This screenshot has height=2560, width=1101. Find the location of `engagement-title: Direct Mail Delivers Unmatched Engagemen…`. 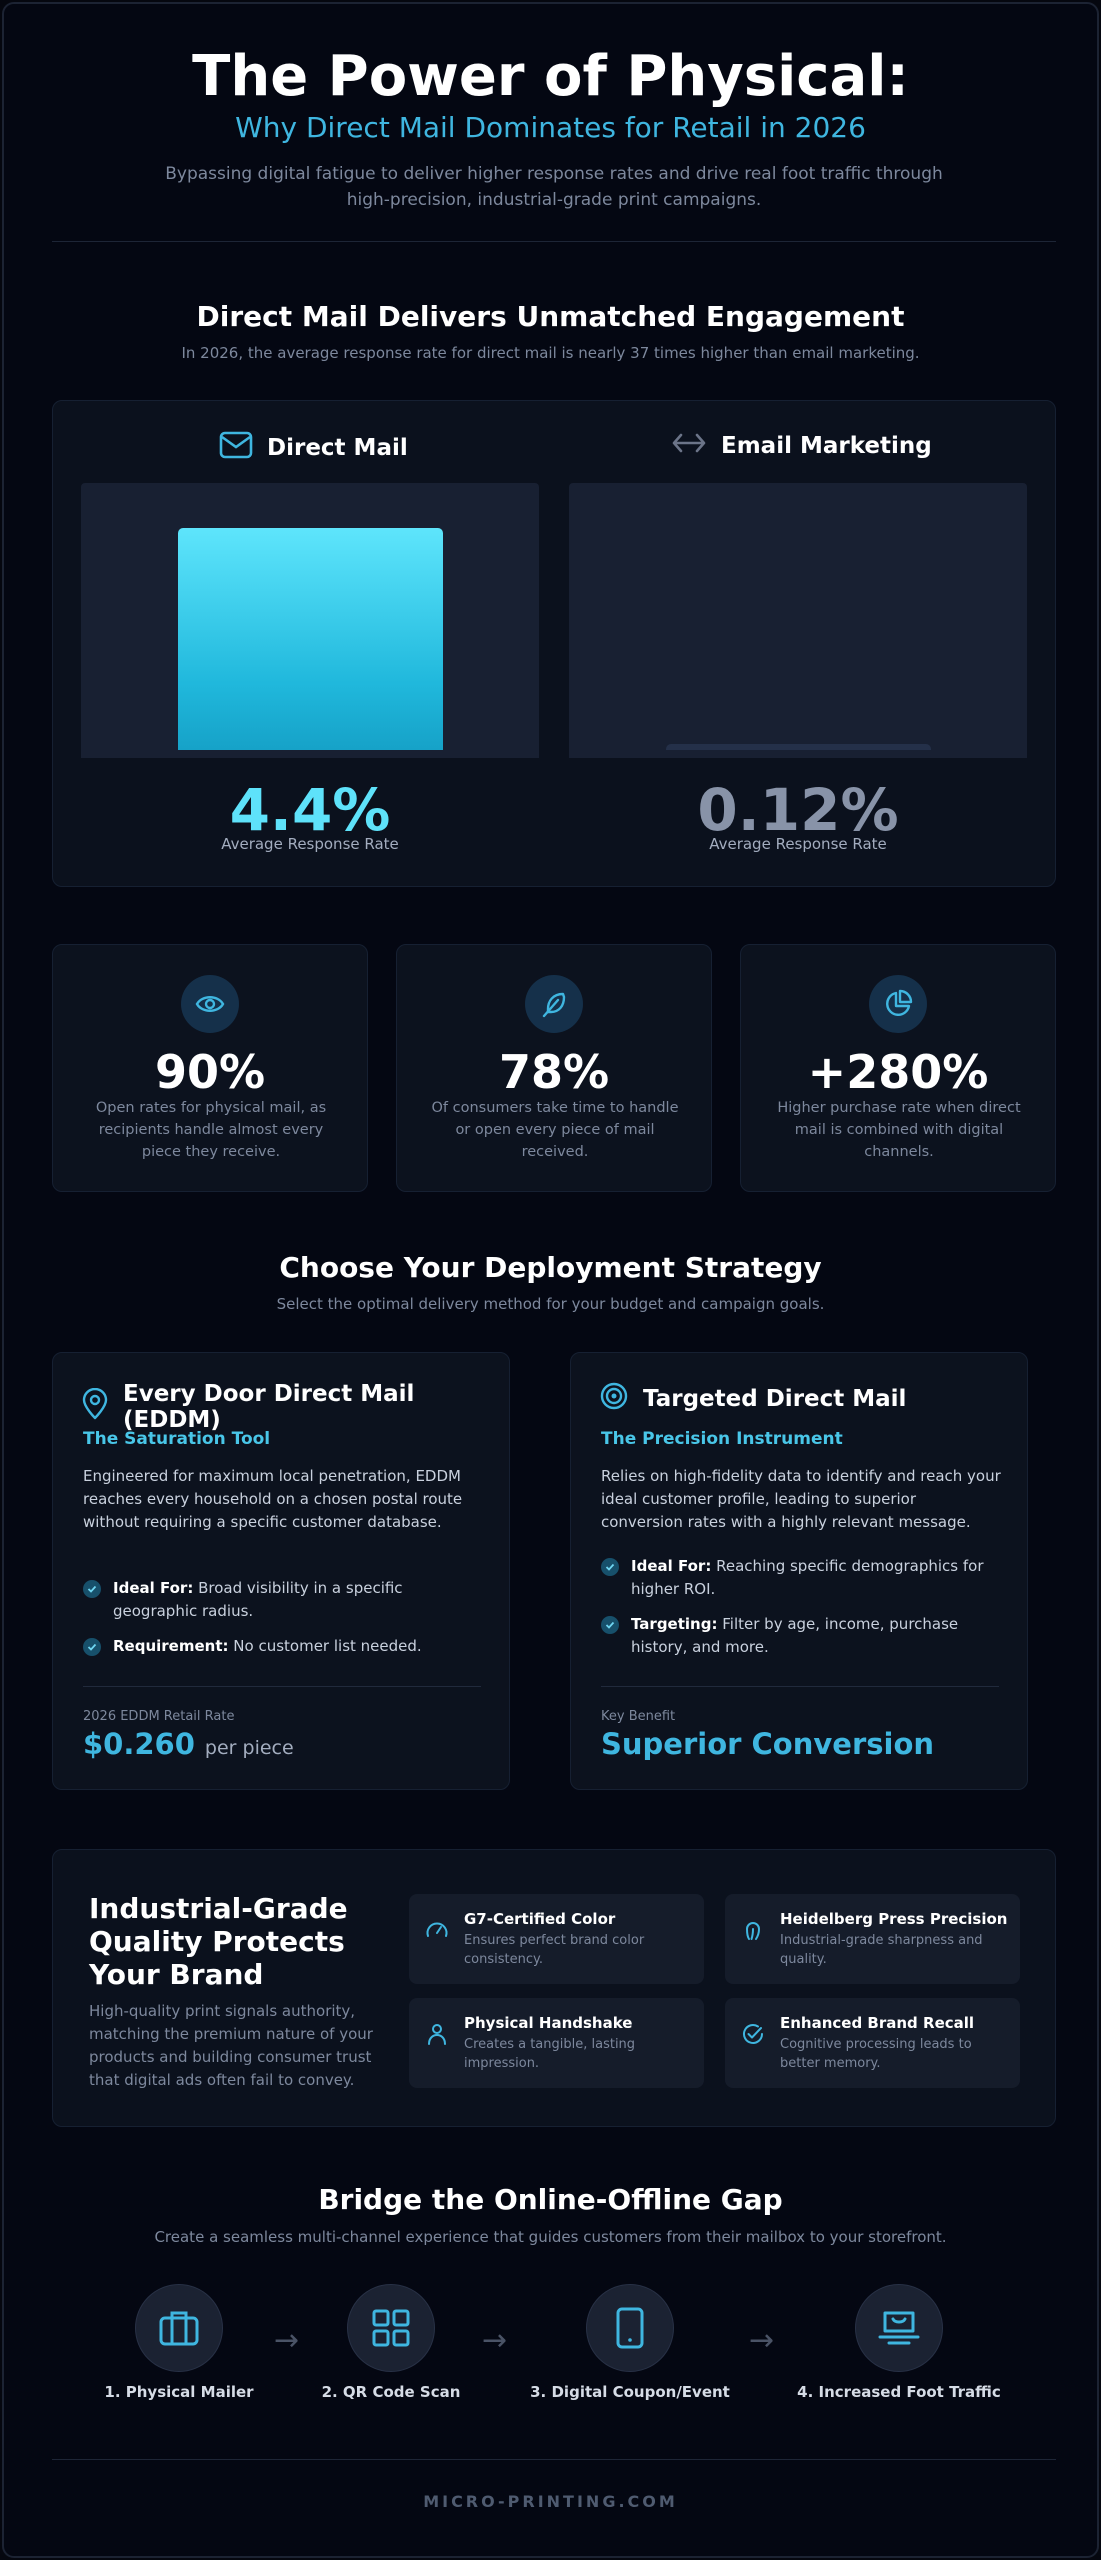

engagement-title: Direct Mail Delivers Unmatched Engagemen… is located at coordinates (550, 316).